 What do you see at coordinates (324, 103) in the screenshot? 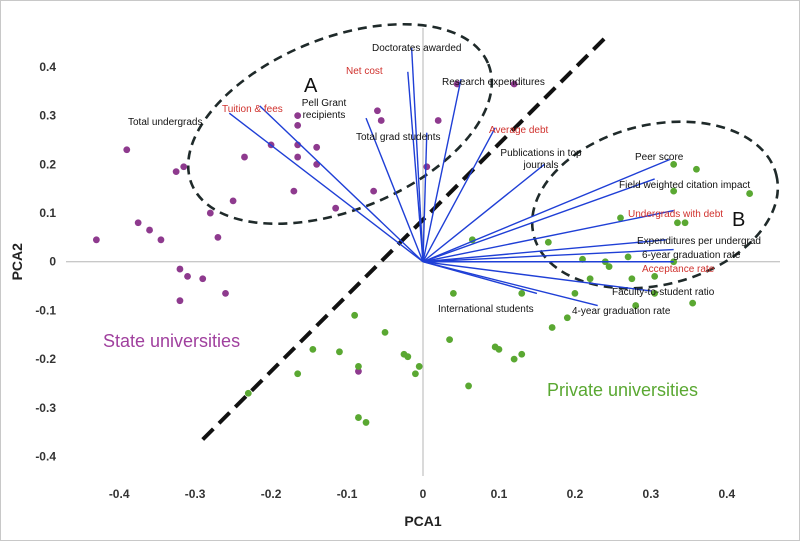
I see `vector-label-line: Pell Grant` at bounding box center [324, 103].